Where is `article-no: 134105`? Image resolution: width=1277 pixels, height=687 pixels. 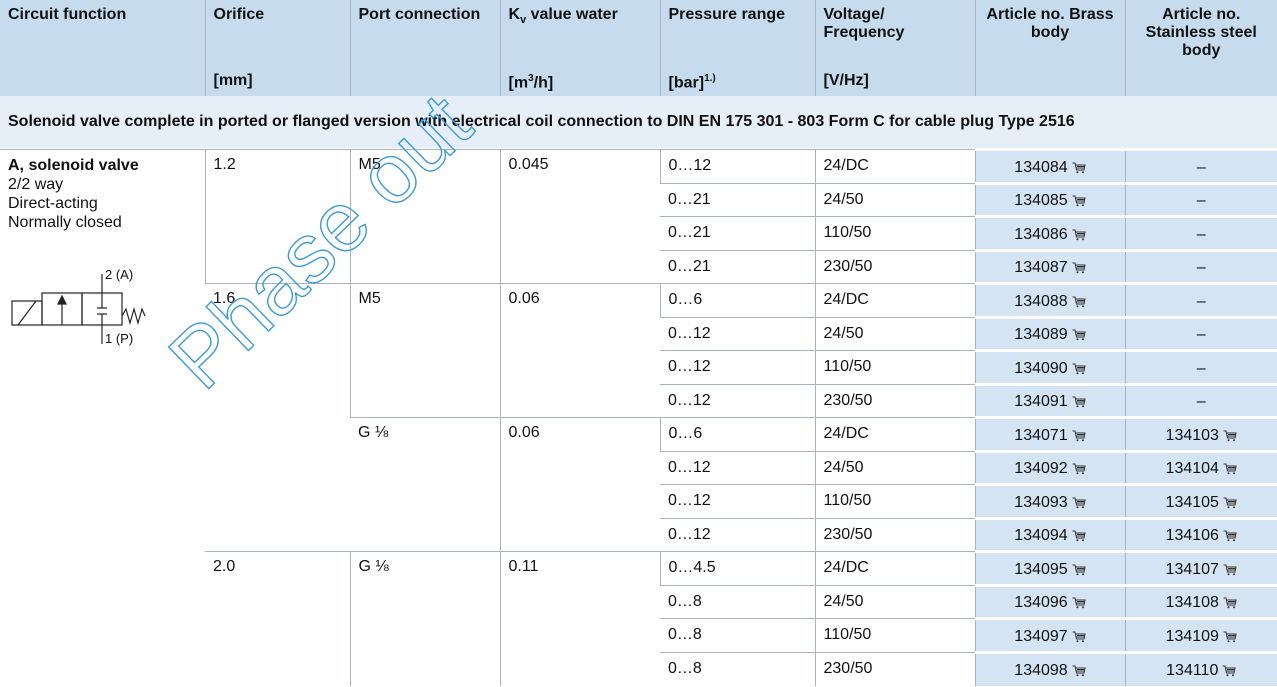
article-no: 134105 is located at coordinates (1192, 502).